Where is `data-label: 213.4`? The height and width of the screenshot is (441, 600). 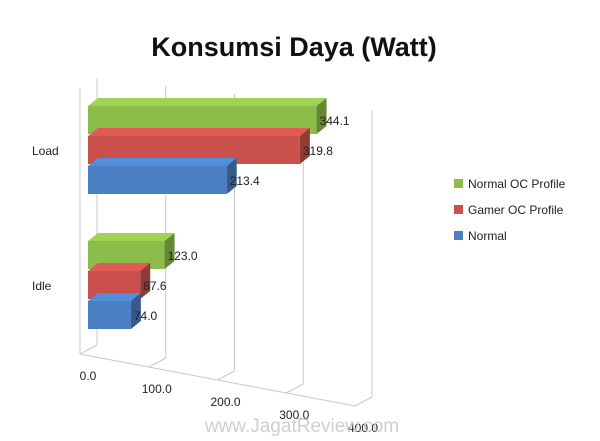
data-label: 213.4 is located at coordinates (245, 181).